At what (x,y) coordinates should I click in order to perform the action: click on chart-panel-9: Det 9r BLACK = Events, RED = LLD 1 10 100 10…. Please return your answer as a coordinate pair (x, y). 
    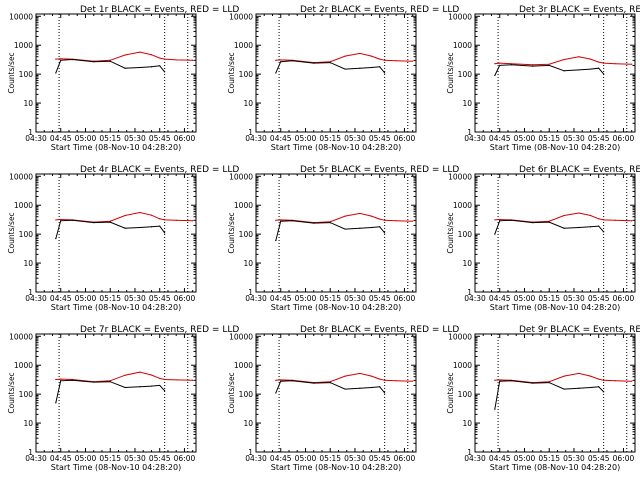
    Looking at the image, I should click on (543, 398).